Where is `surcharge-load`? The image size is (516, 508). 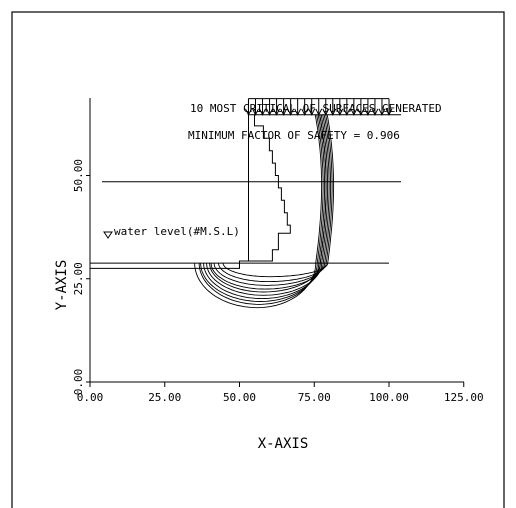 surcharge-load is located at coordinates (319, 107).